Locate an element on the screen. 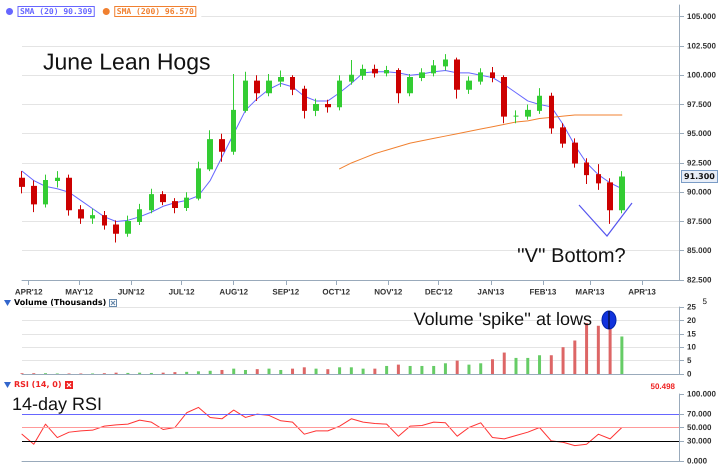 The width and height of the screenshot is (725, 472). y-tick-label: 50.000 is located at coordinates (699, 427).